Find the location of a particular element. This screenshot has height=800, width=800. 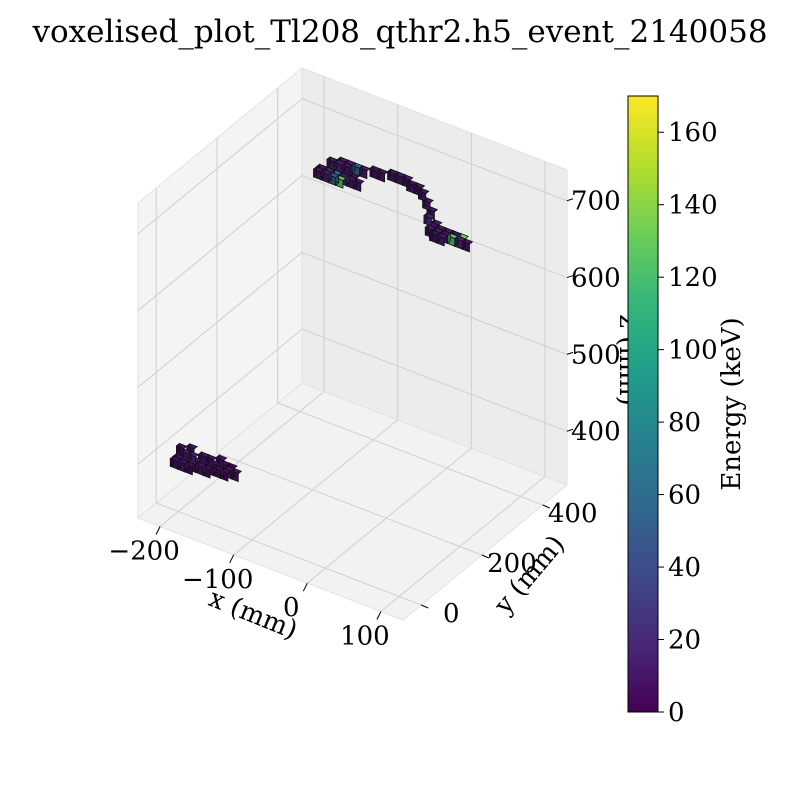

colorbar-tick-label: 140 is located at coordinates (693, 206).